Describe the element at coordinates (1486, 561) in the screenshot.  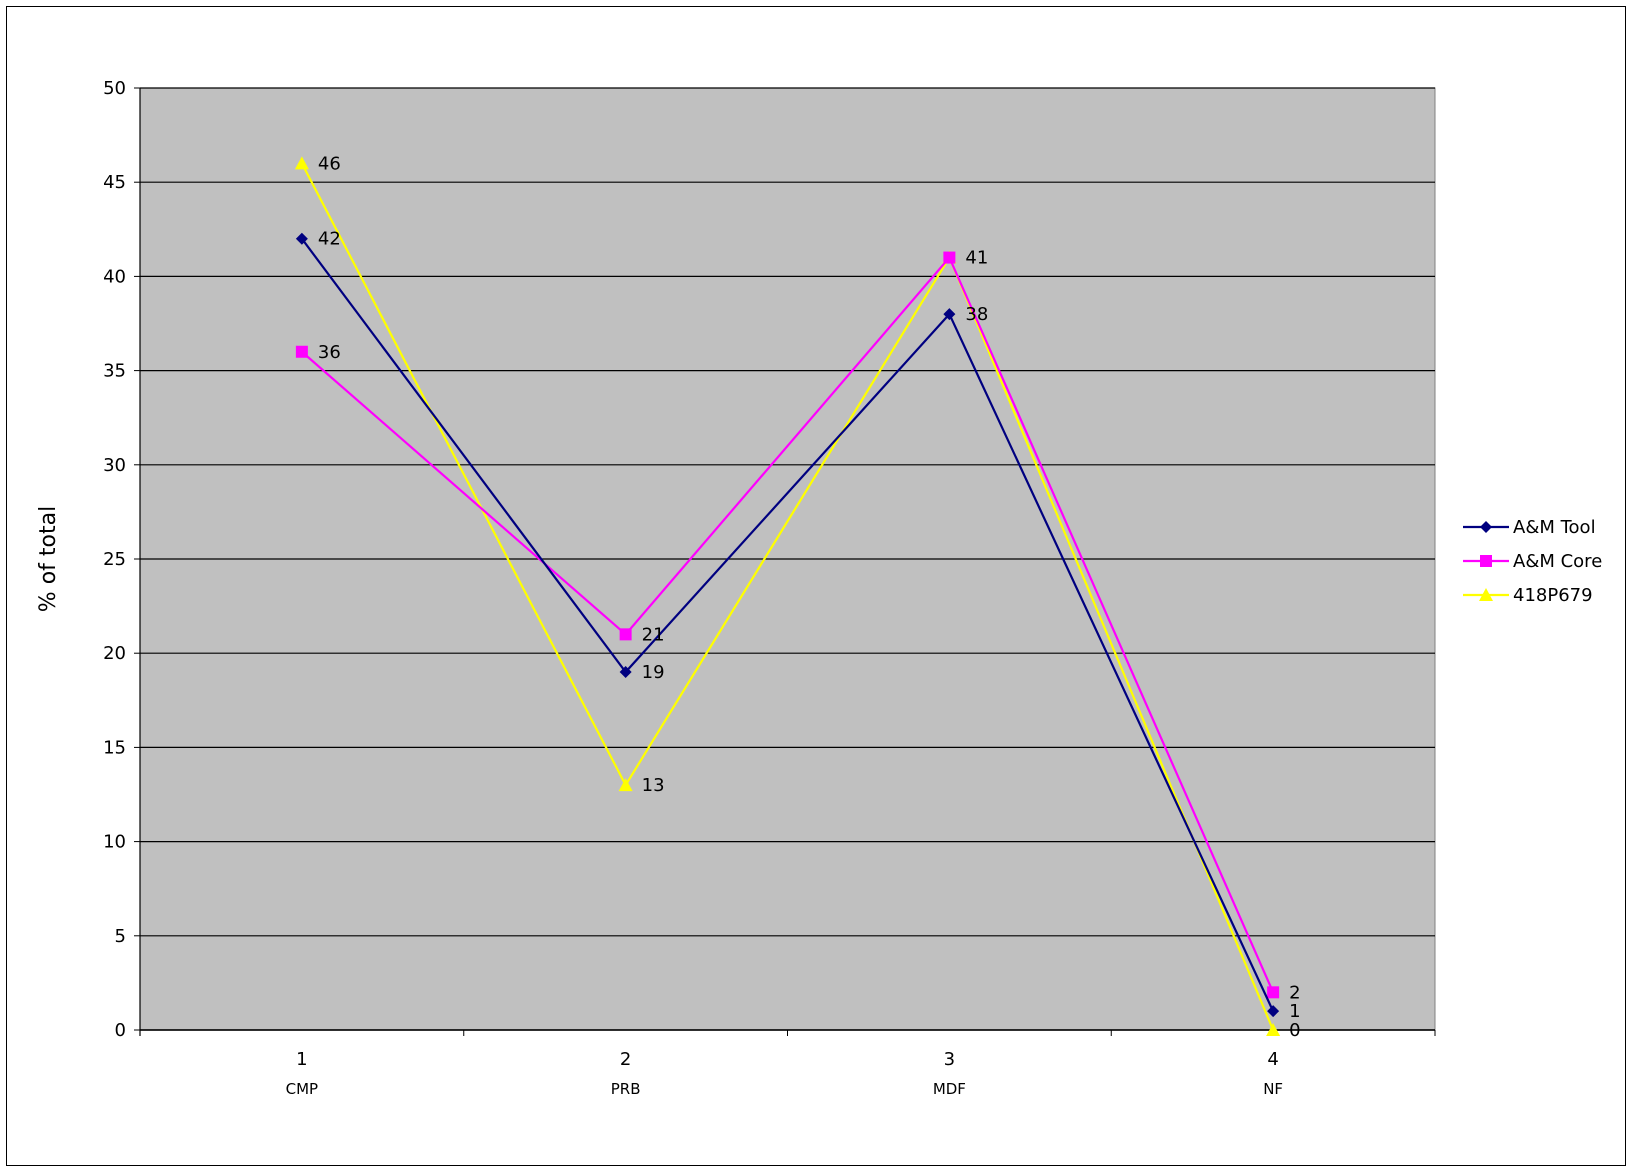
I see `legend-marker-a-m-core` at that location.